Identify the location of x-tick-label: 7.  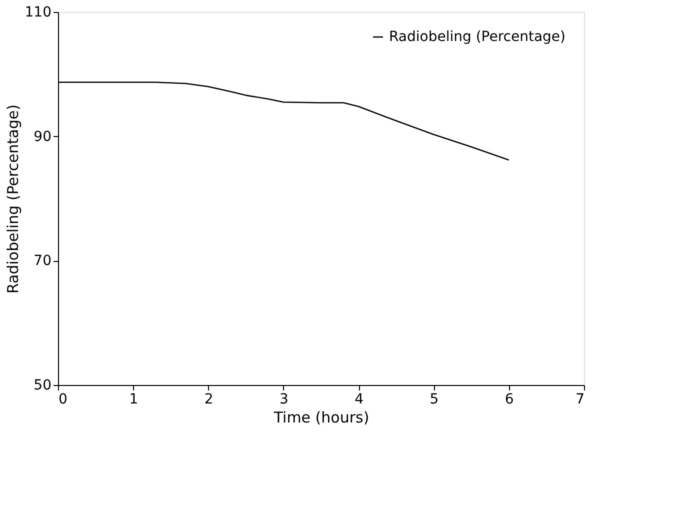
(580, 400).